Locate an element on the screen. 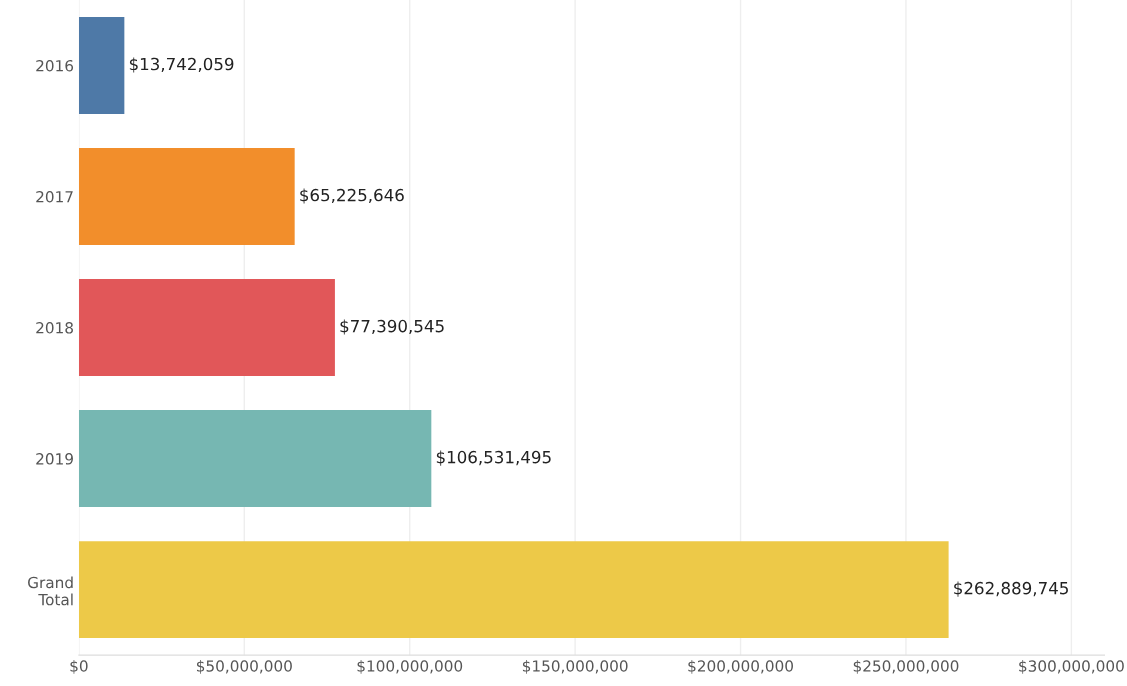 This screenshot has height=686, width=1127. x-tick-label: $250,000,000 is located at coordinates (906, 666).